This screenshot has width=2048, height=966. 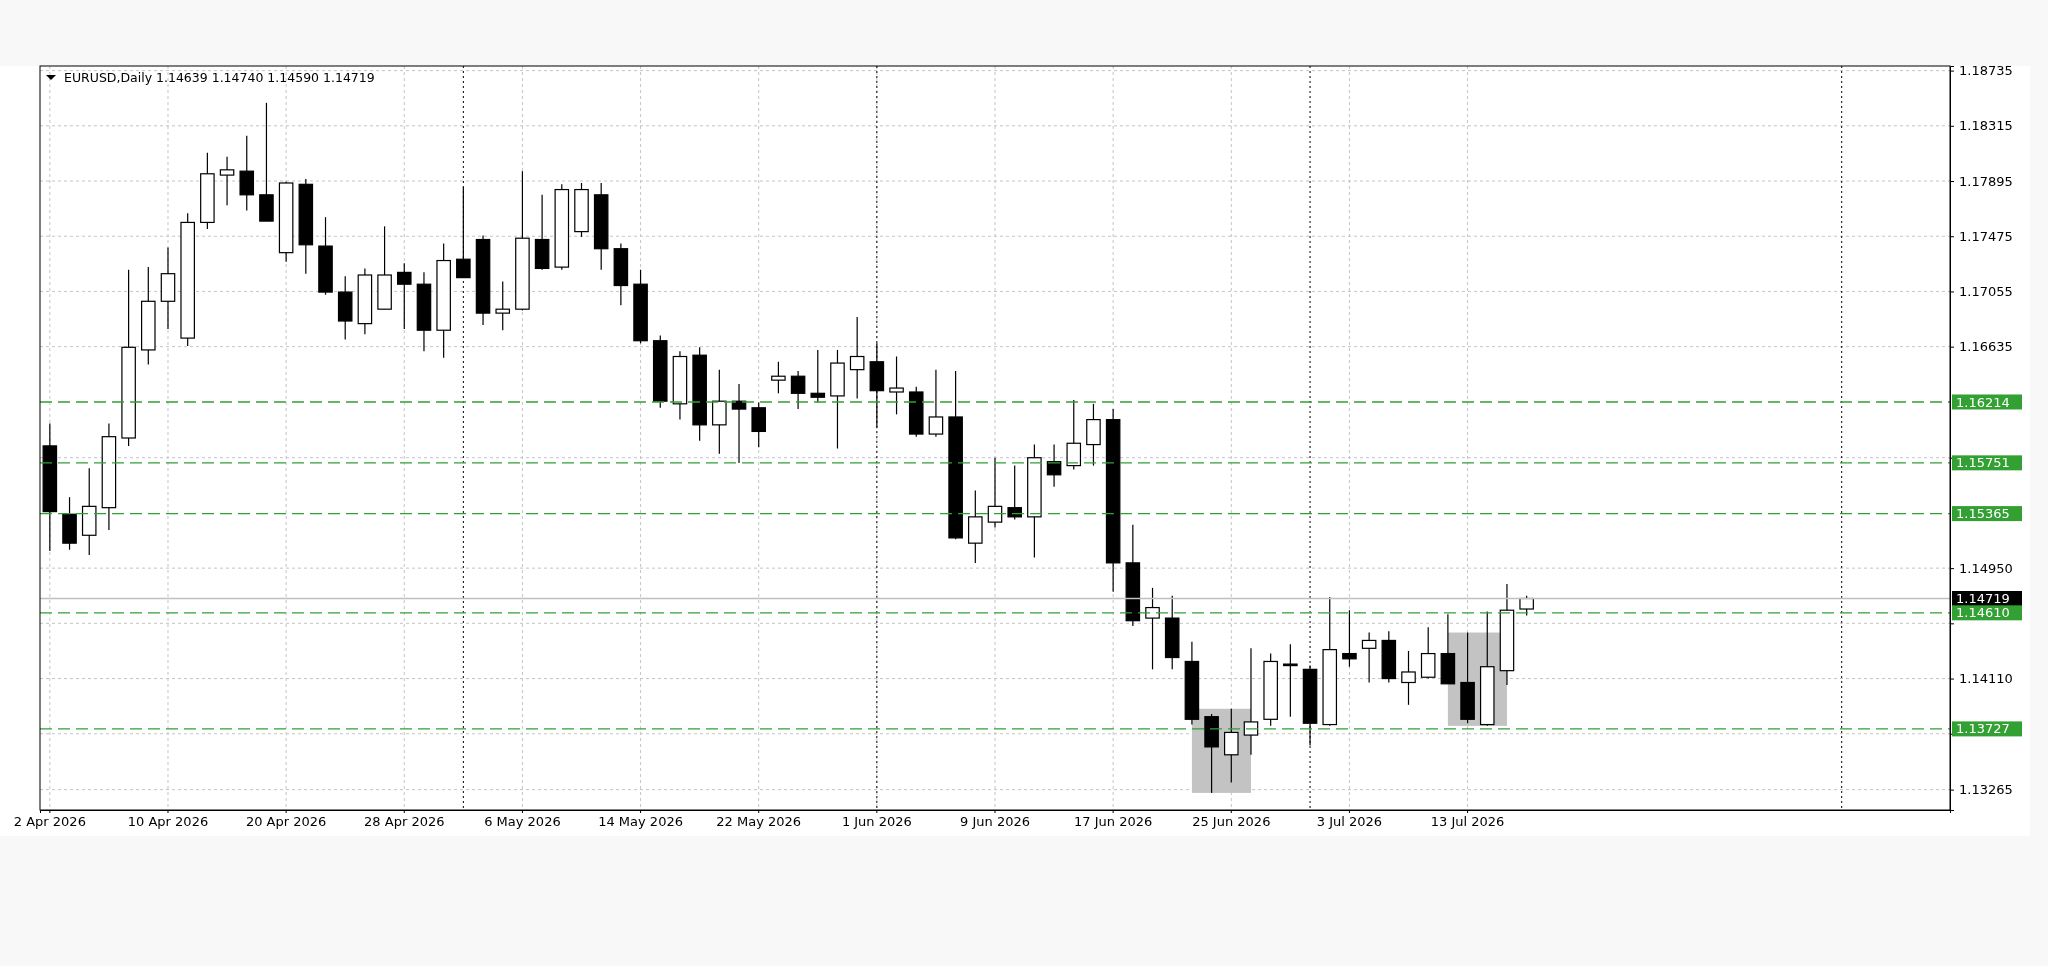 I want to click on y-tick-label: 1.13265, so click(x=1986, y=790).